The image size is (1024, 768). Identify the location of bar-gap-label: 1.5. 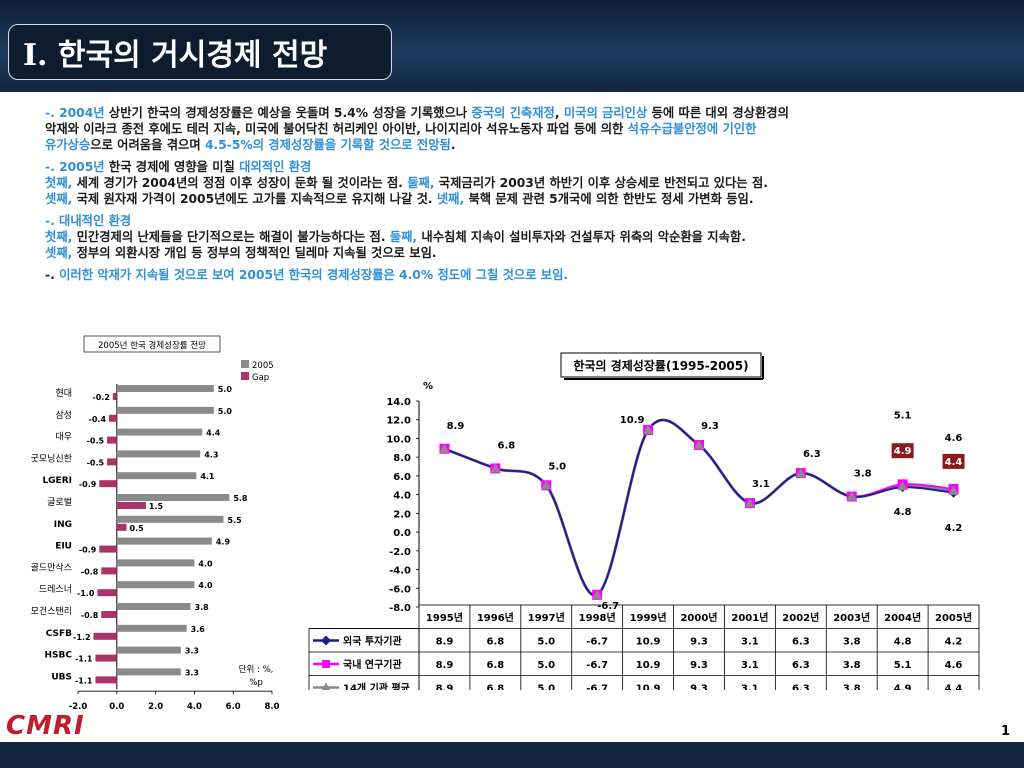
(156, 506).